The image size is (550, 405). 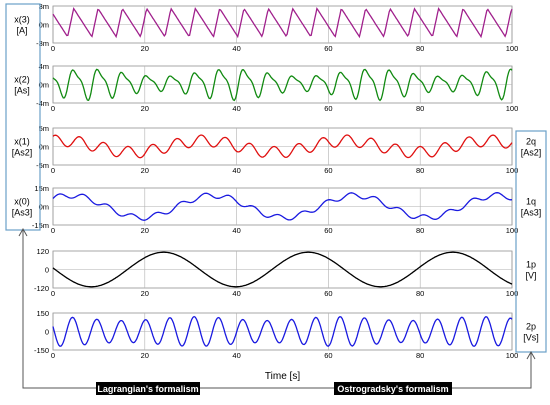 I want to click on y-tick-label: -4m, so click(x=42, y=103).